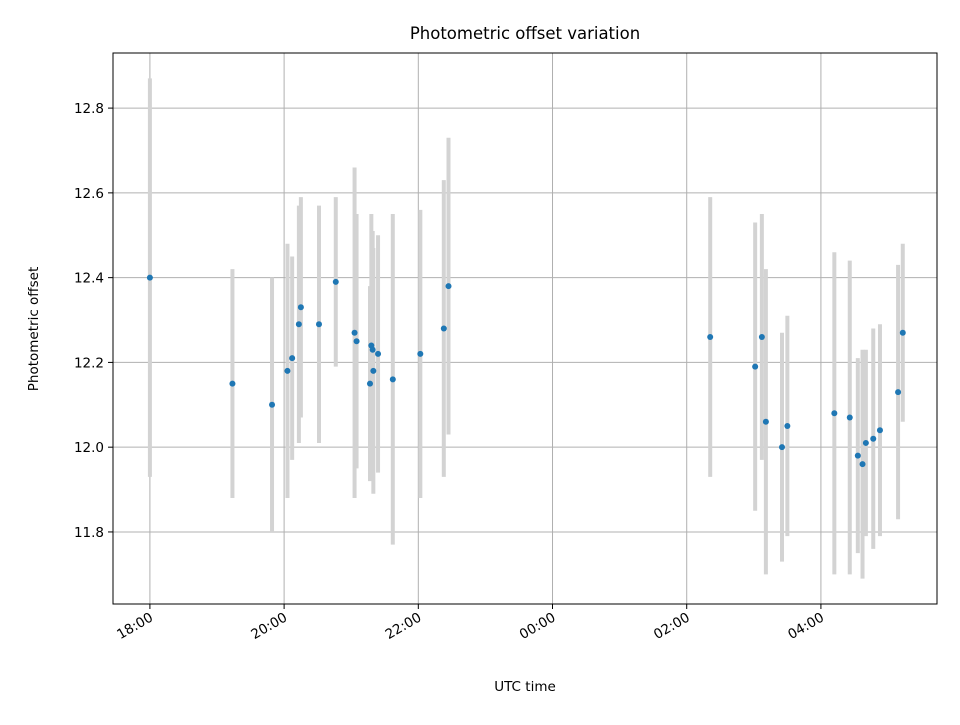 This screenshot has width=960, height=725. I want to click on x-tick-label: 22:00, so click(404, 626).